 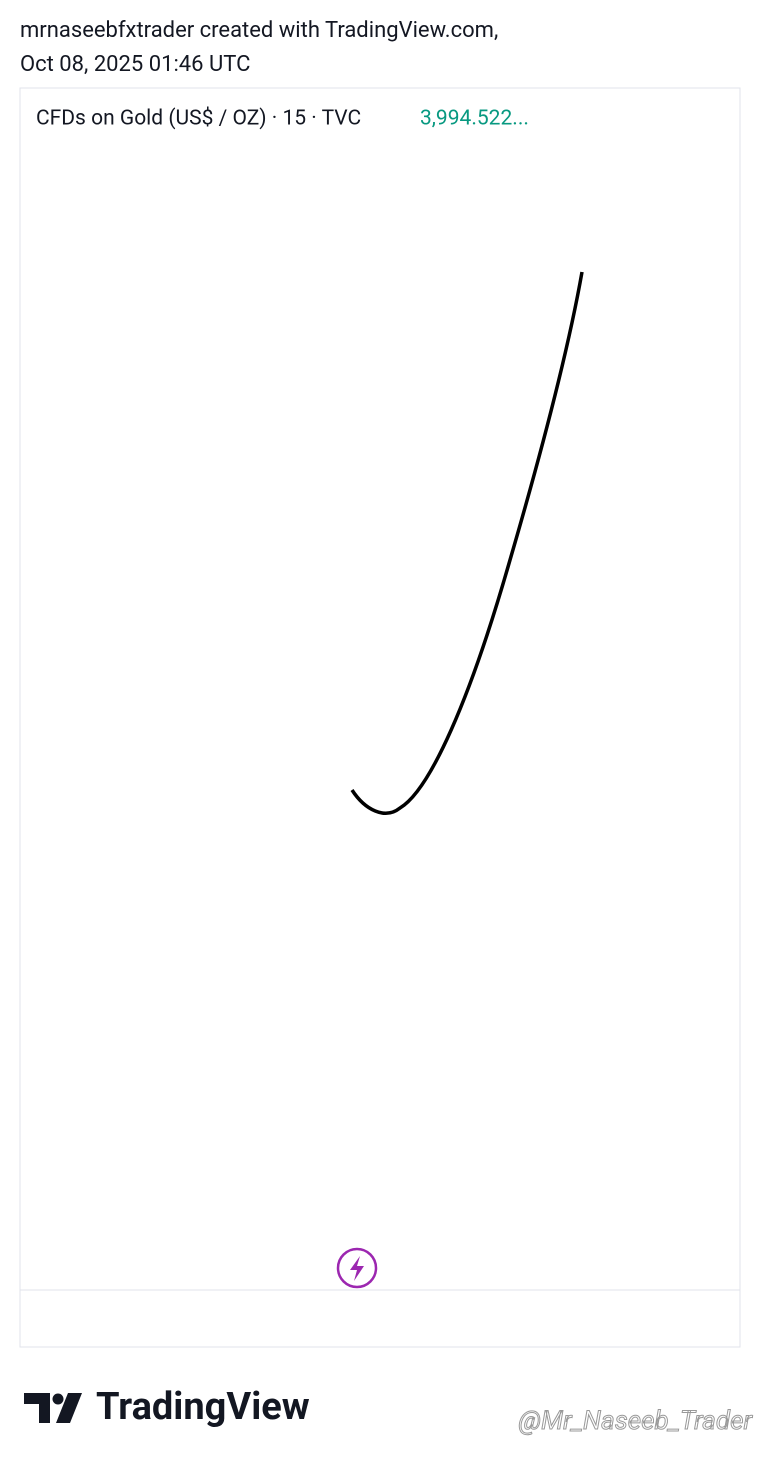 What do you see at coordinates (467, 543) in the screenshot?
I see `projection-curve` at bounding box center [467, 543].